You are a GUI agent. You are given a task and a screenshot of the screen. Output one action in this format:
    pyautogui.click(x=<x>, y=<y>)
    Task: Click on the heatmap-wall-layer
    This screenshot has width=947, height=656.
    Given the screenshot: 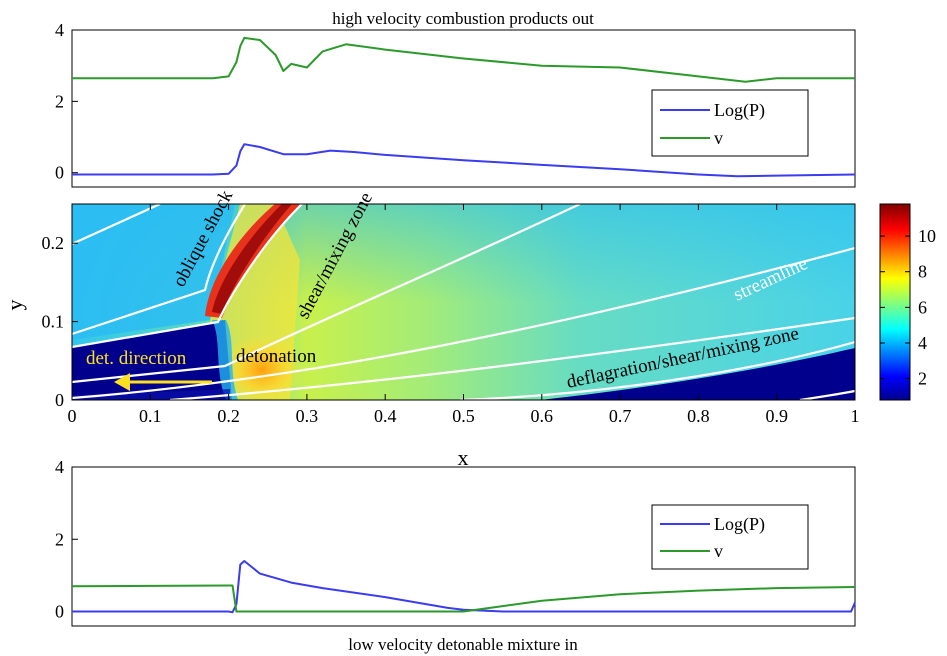 What is the action you would take?
    pyautogui.click(x=151, y=394)
    